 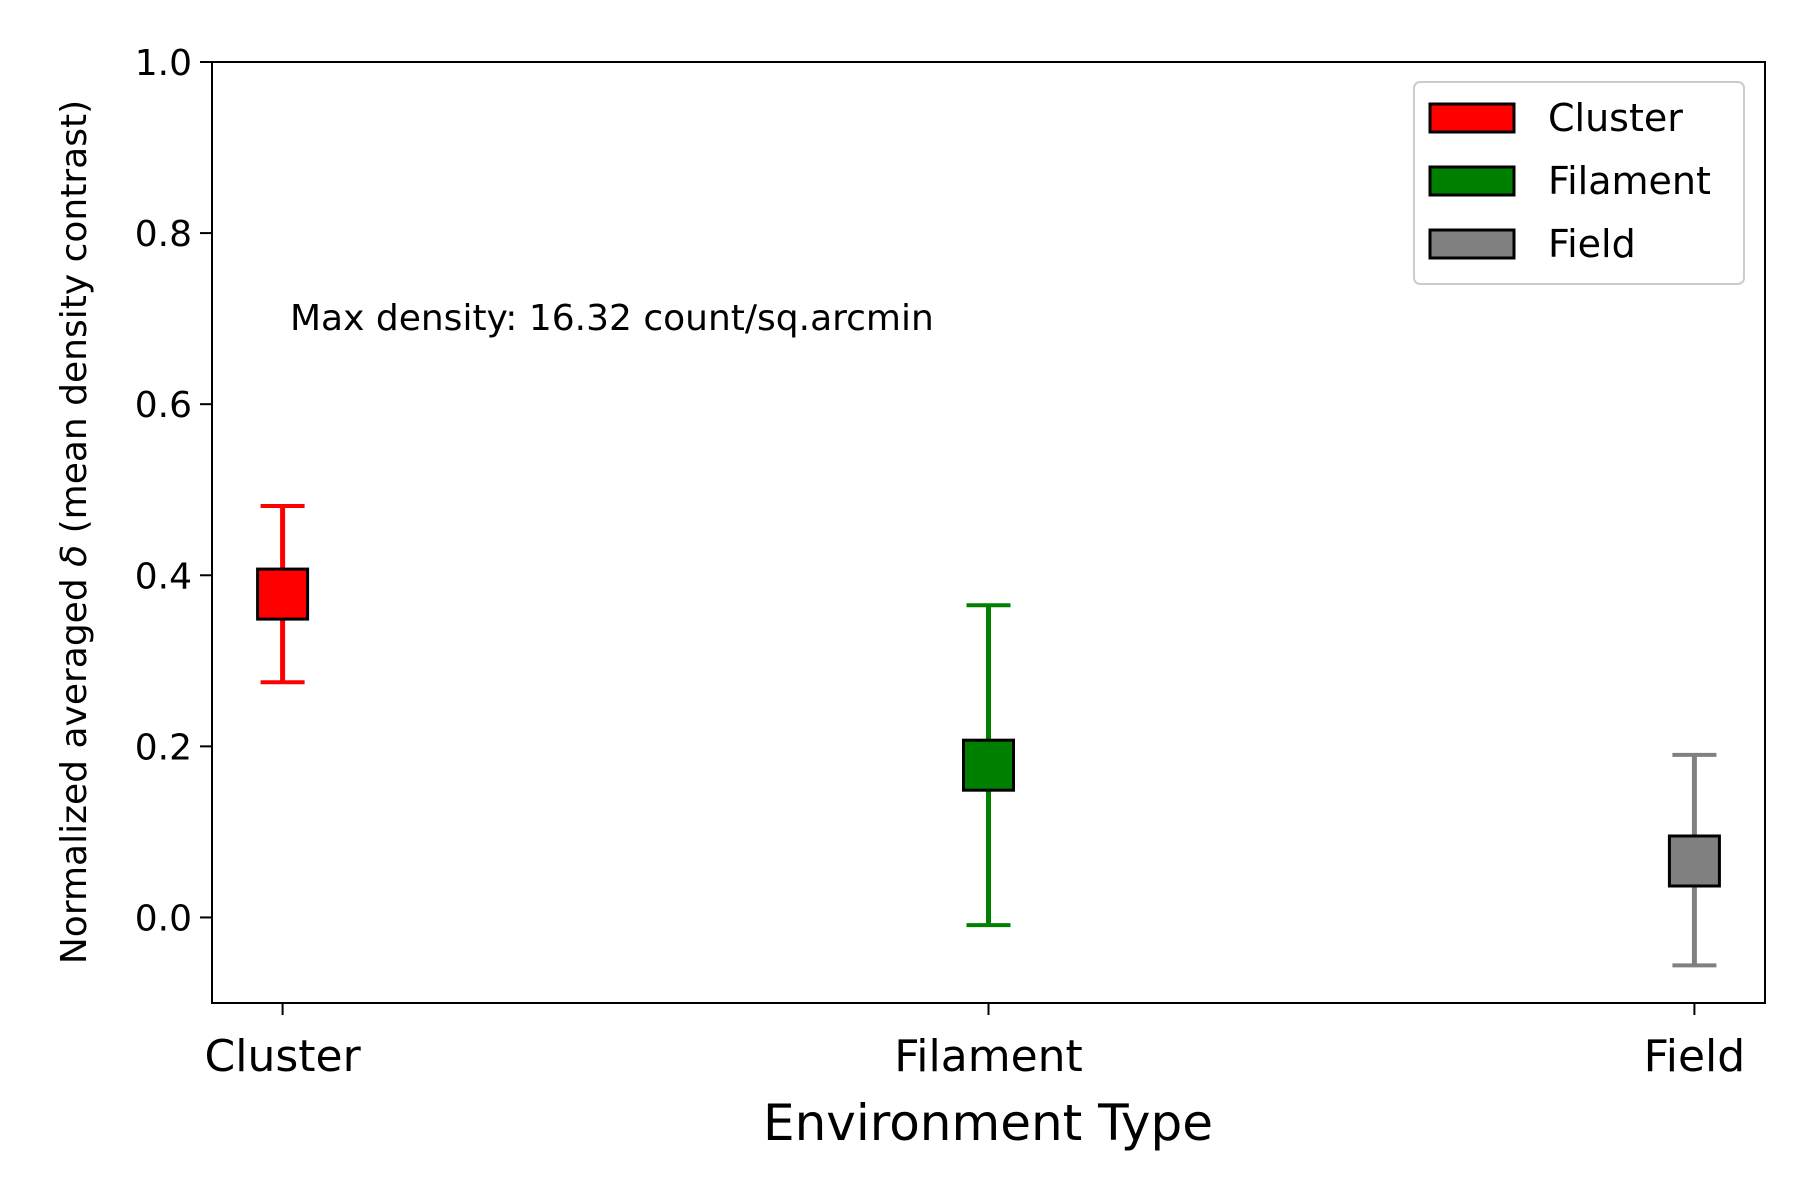 What do you see at coordinates (163, 405) in the screenshot?
I see `y-tick-label: 0.6` at bounding box center [163, 405].